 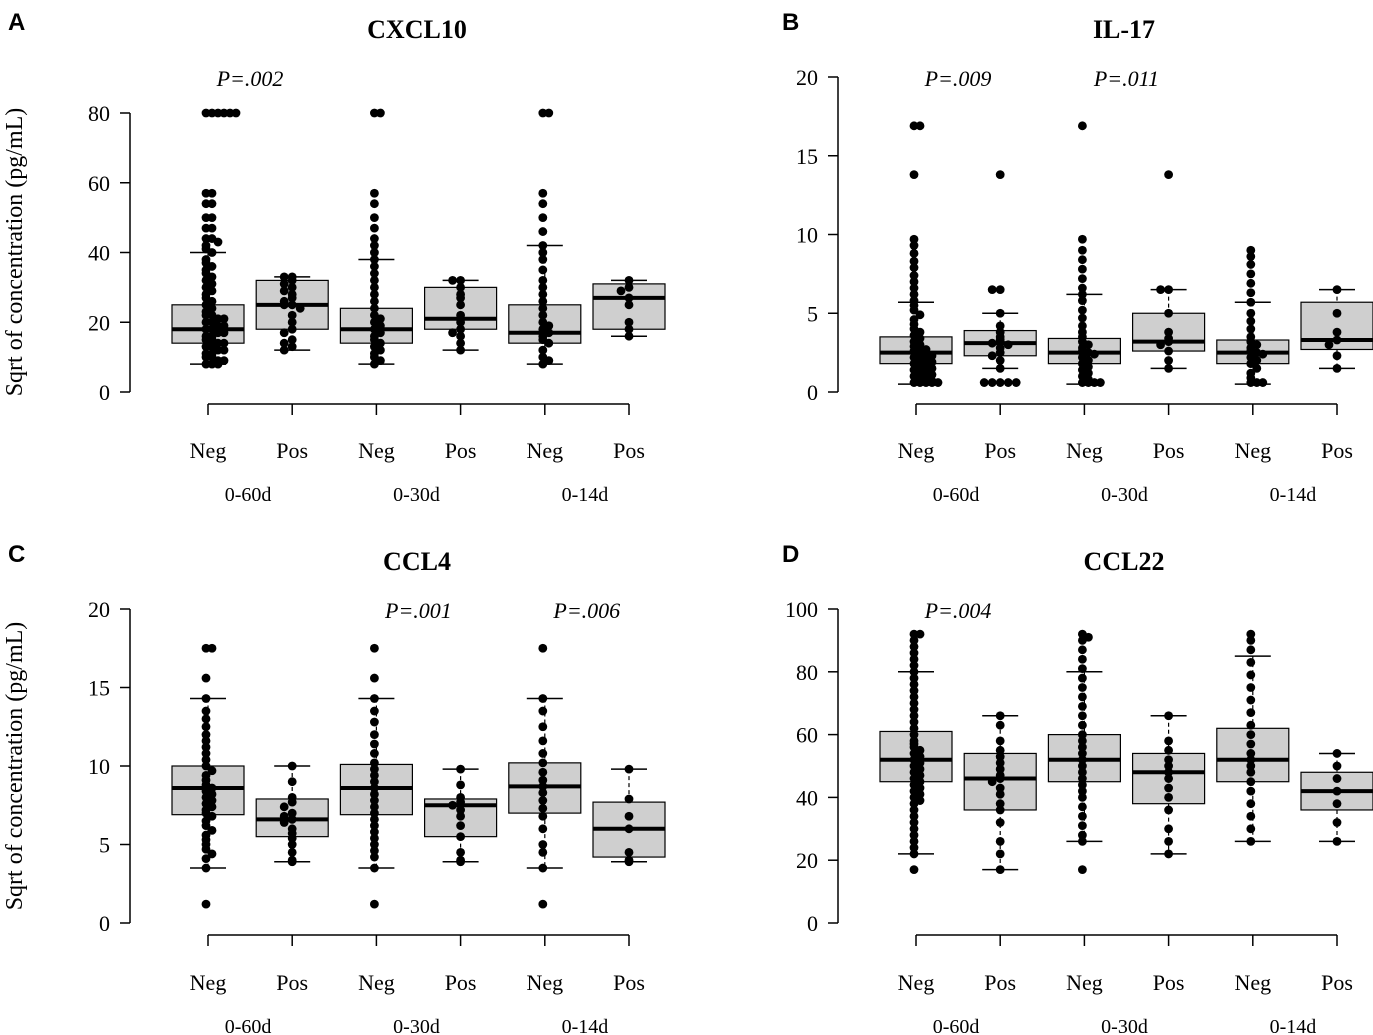 I want to click on box-0-30d-neg, so click(x=1084, y=254).